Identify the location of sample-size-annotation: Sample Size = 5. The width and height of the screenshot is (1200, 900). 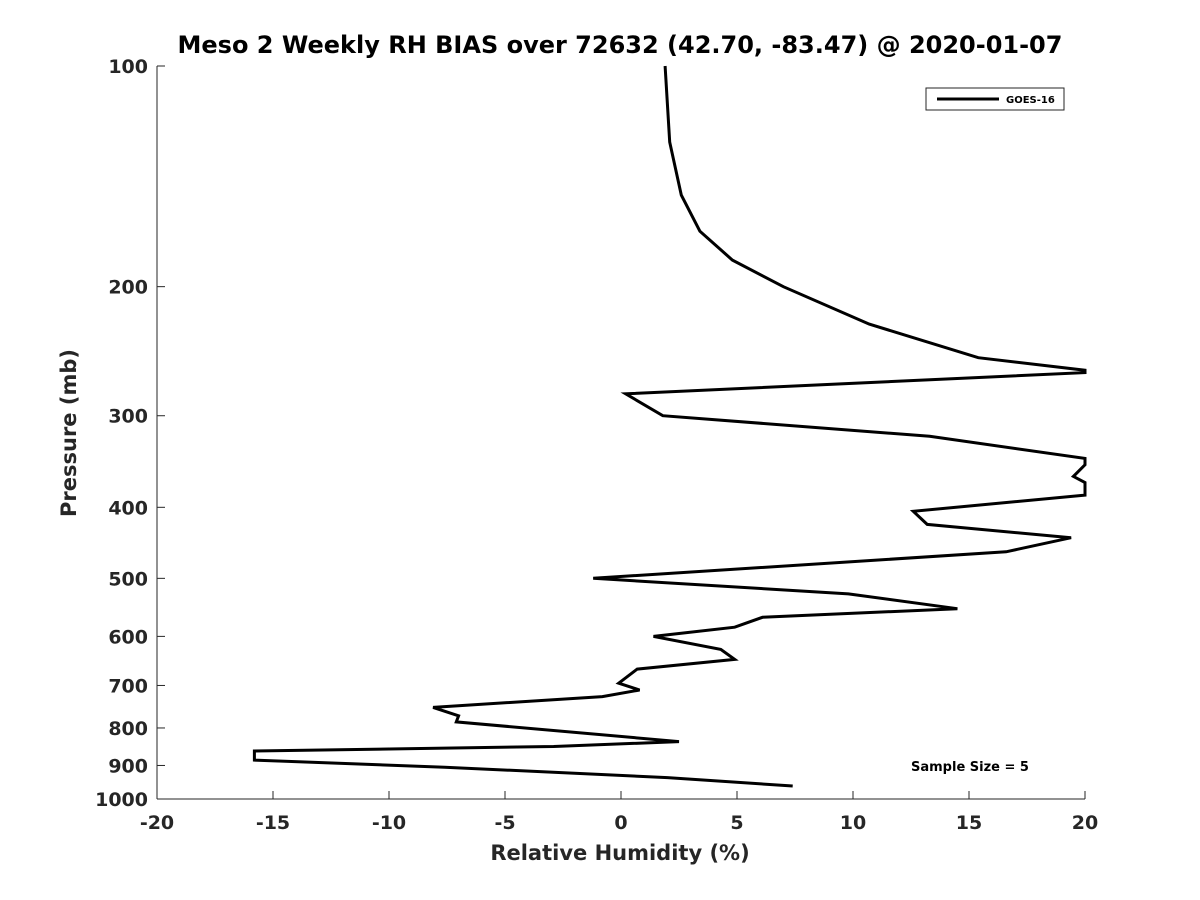
(970, 767).